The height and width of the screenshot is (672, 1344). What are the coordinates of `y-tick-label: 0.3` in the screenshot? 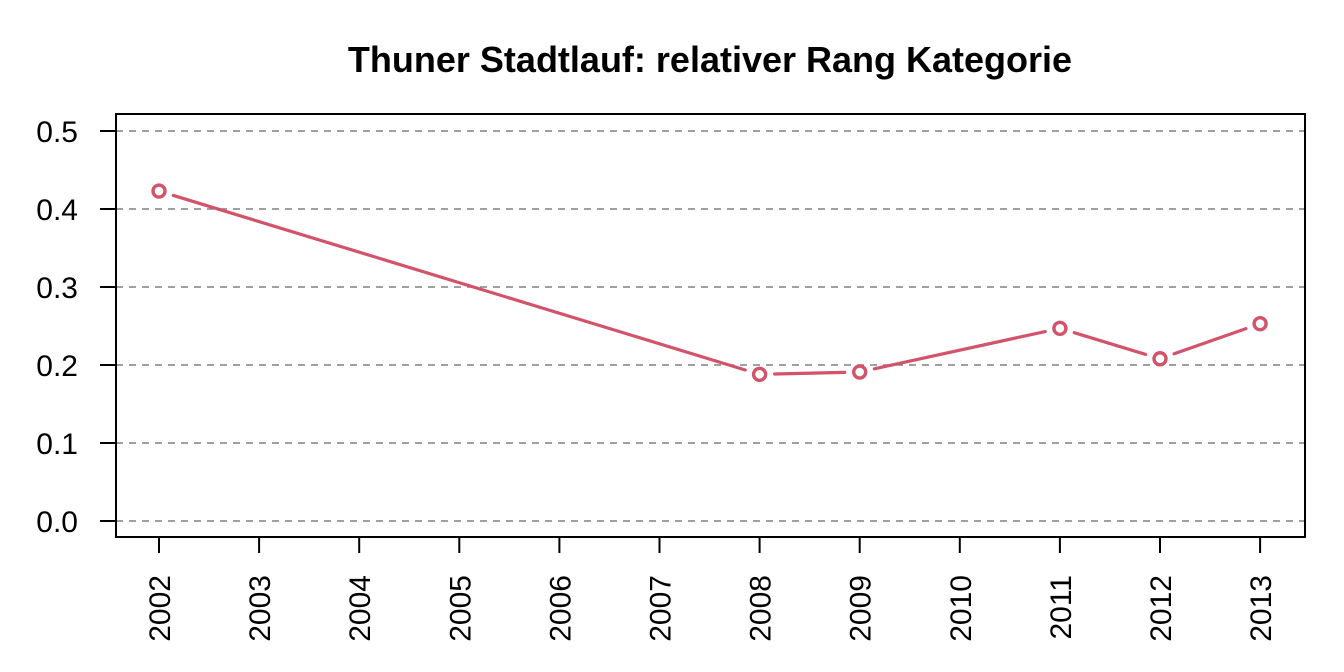 It's located at (57, 288).